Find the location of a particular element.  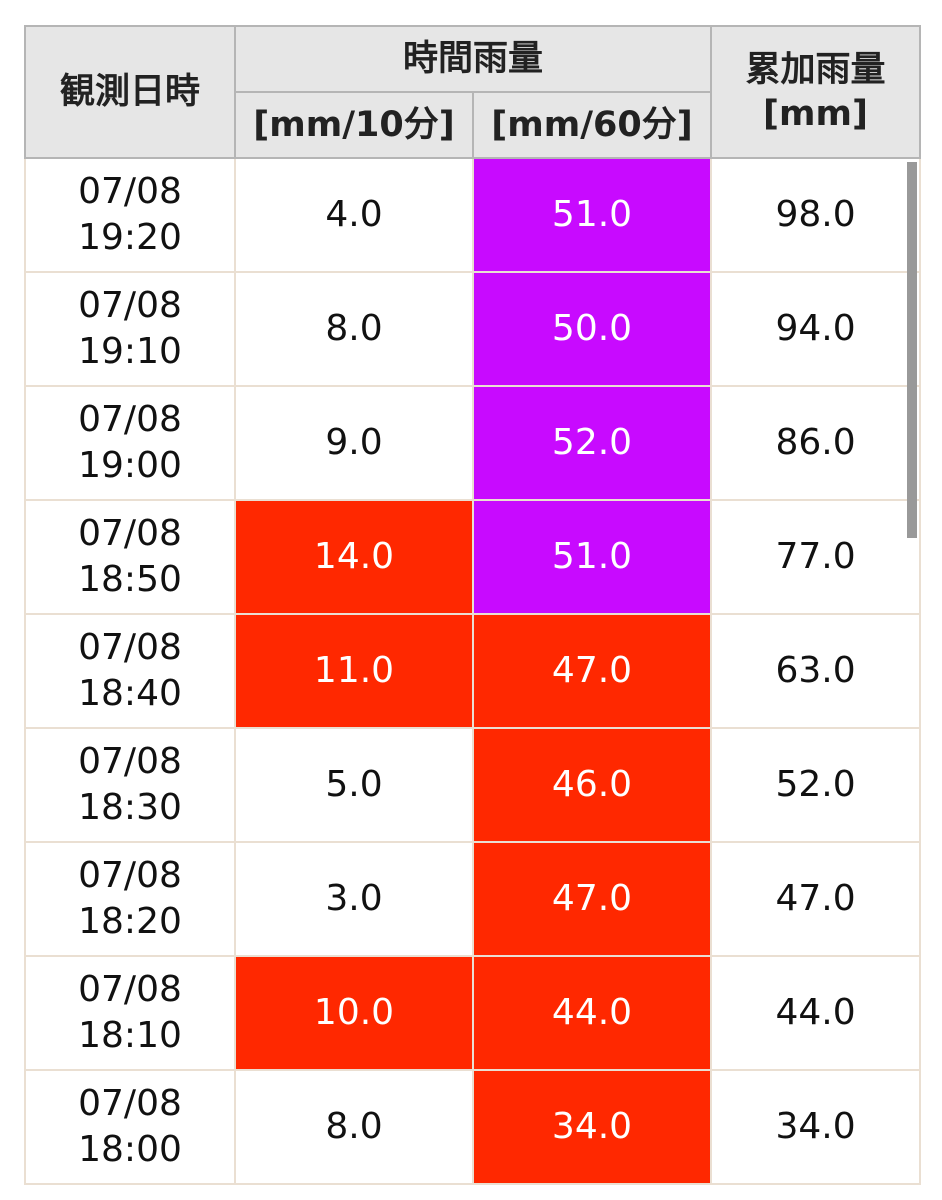

value-text: 46.0 is located at coordinates (592, 784).